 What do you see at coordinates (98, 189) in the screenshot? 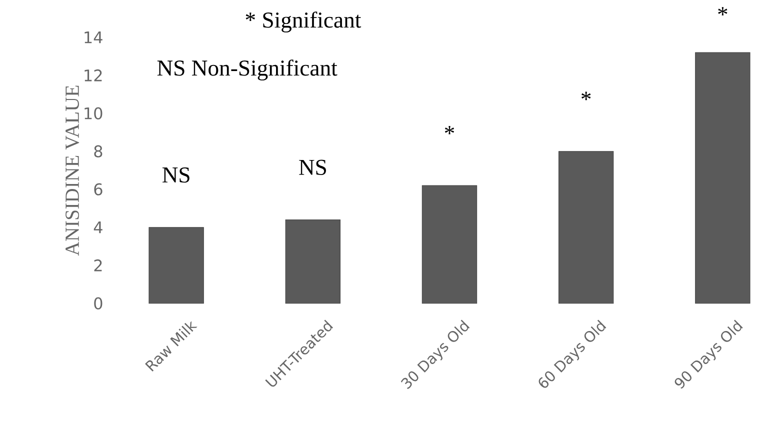
I see `y-tick-label: 6` at bounding box center [98, 189].